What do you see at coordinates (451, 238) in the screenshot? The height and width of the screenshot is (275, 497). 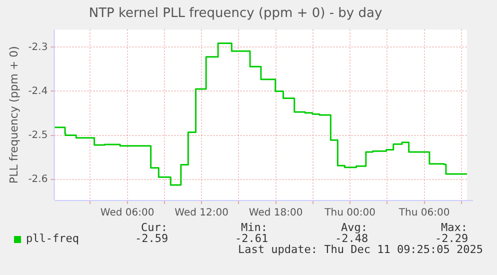 I see `text: -2.29` at bounding box center [451, 238].